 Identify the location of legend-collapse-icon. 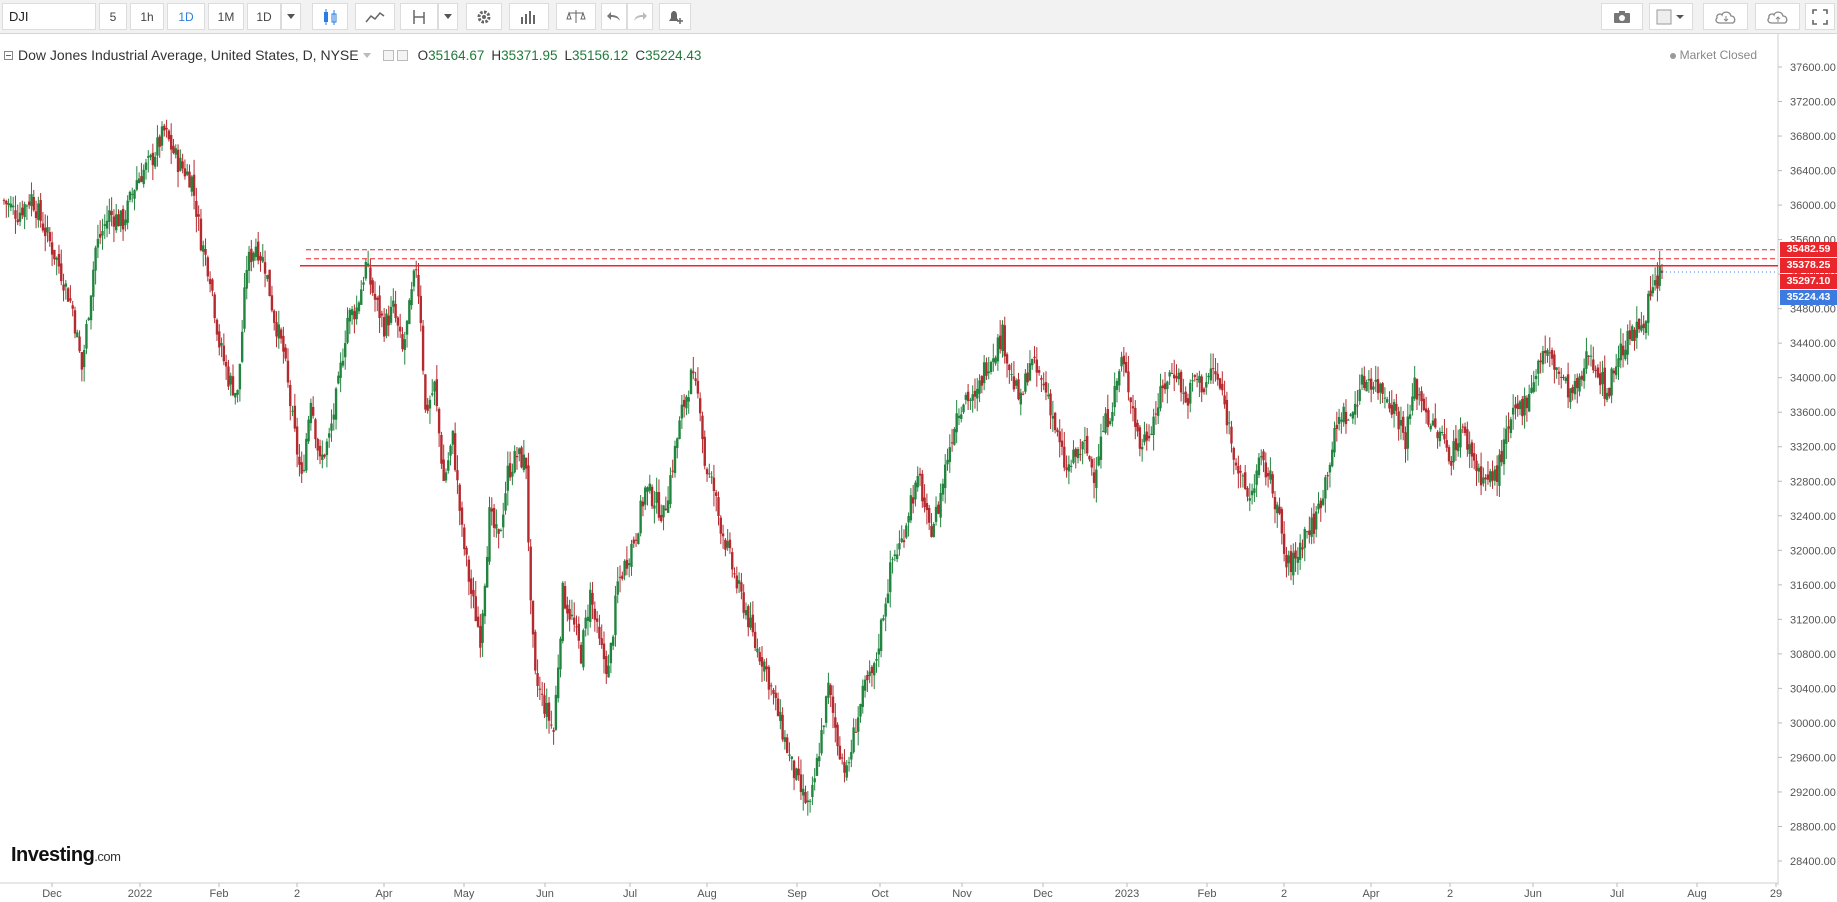
(8, 55).